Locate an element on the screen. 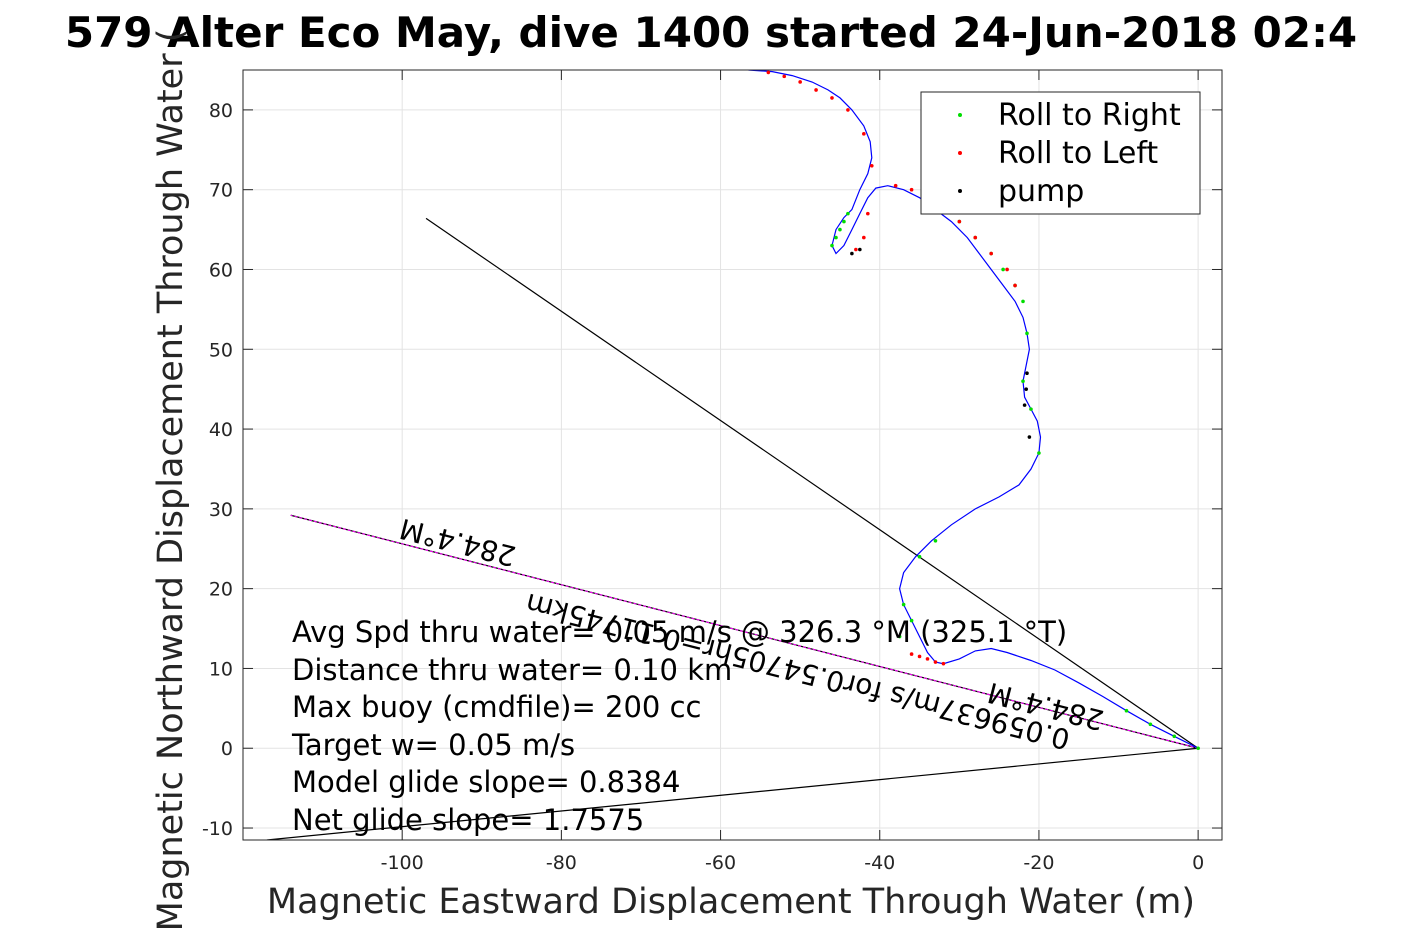 The width and height of the screenshot is (1417, 945). reference-line is located at coordinates (732, 793).